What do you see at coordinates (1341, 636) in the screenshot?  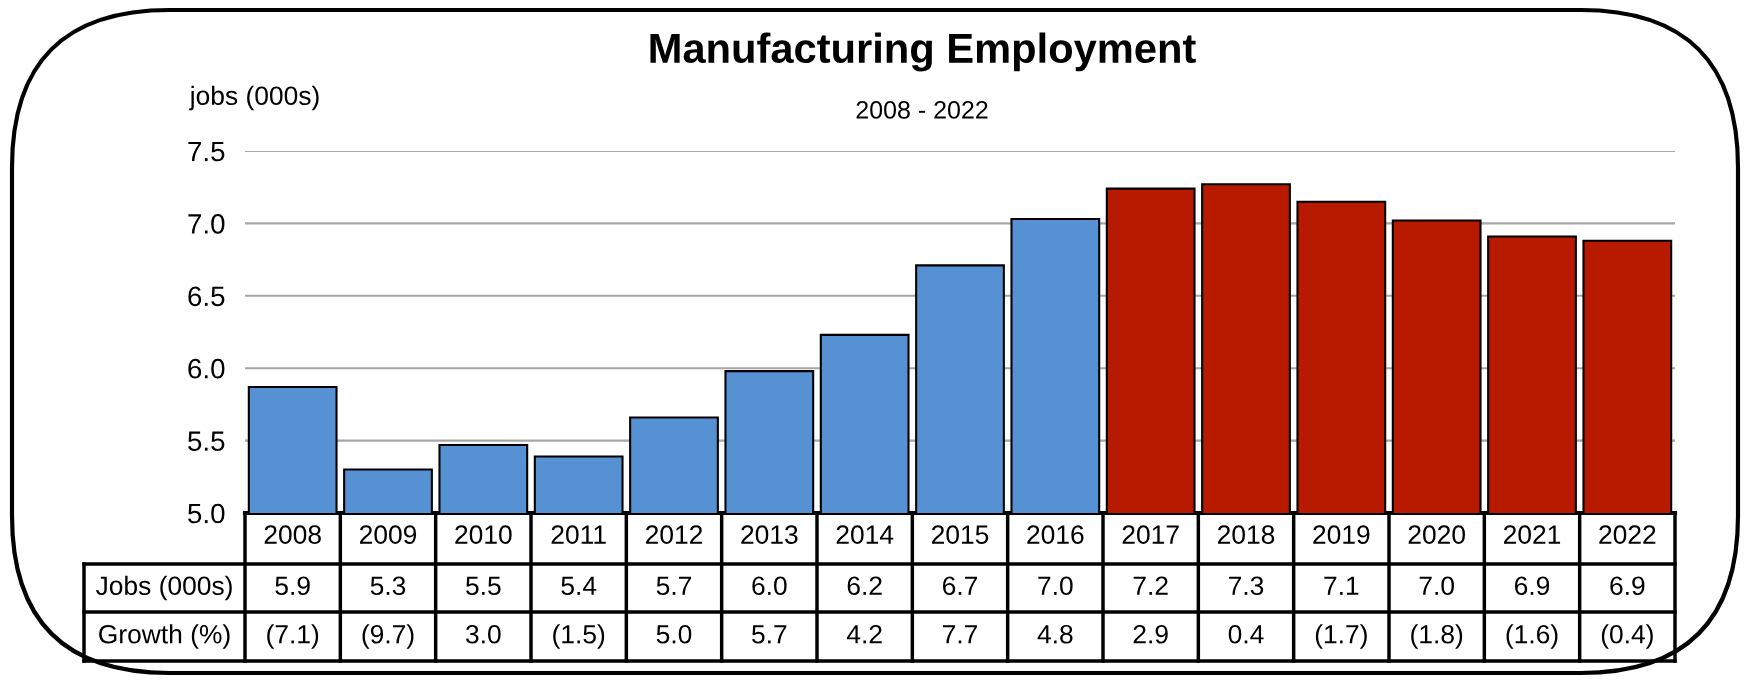 I see `text: (1.7)` at bounding box center [1341, 636].